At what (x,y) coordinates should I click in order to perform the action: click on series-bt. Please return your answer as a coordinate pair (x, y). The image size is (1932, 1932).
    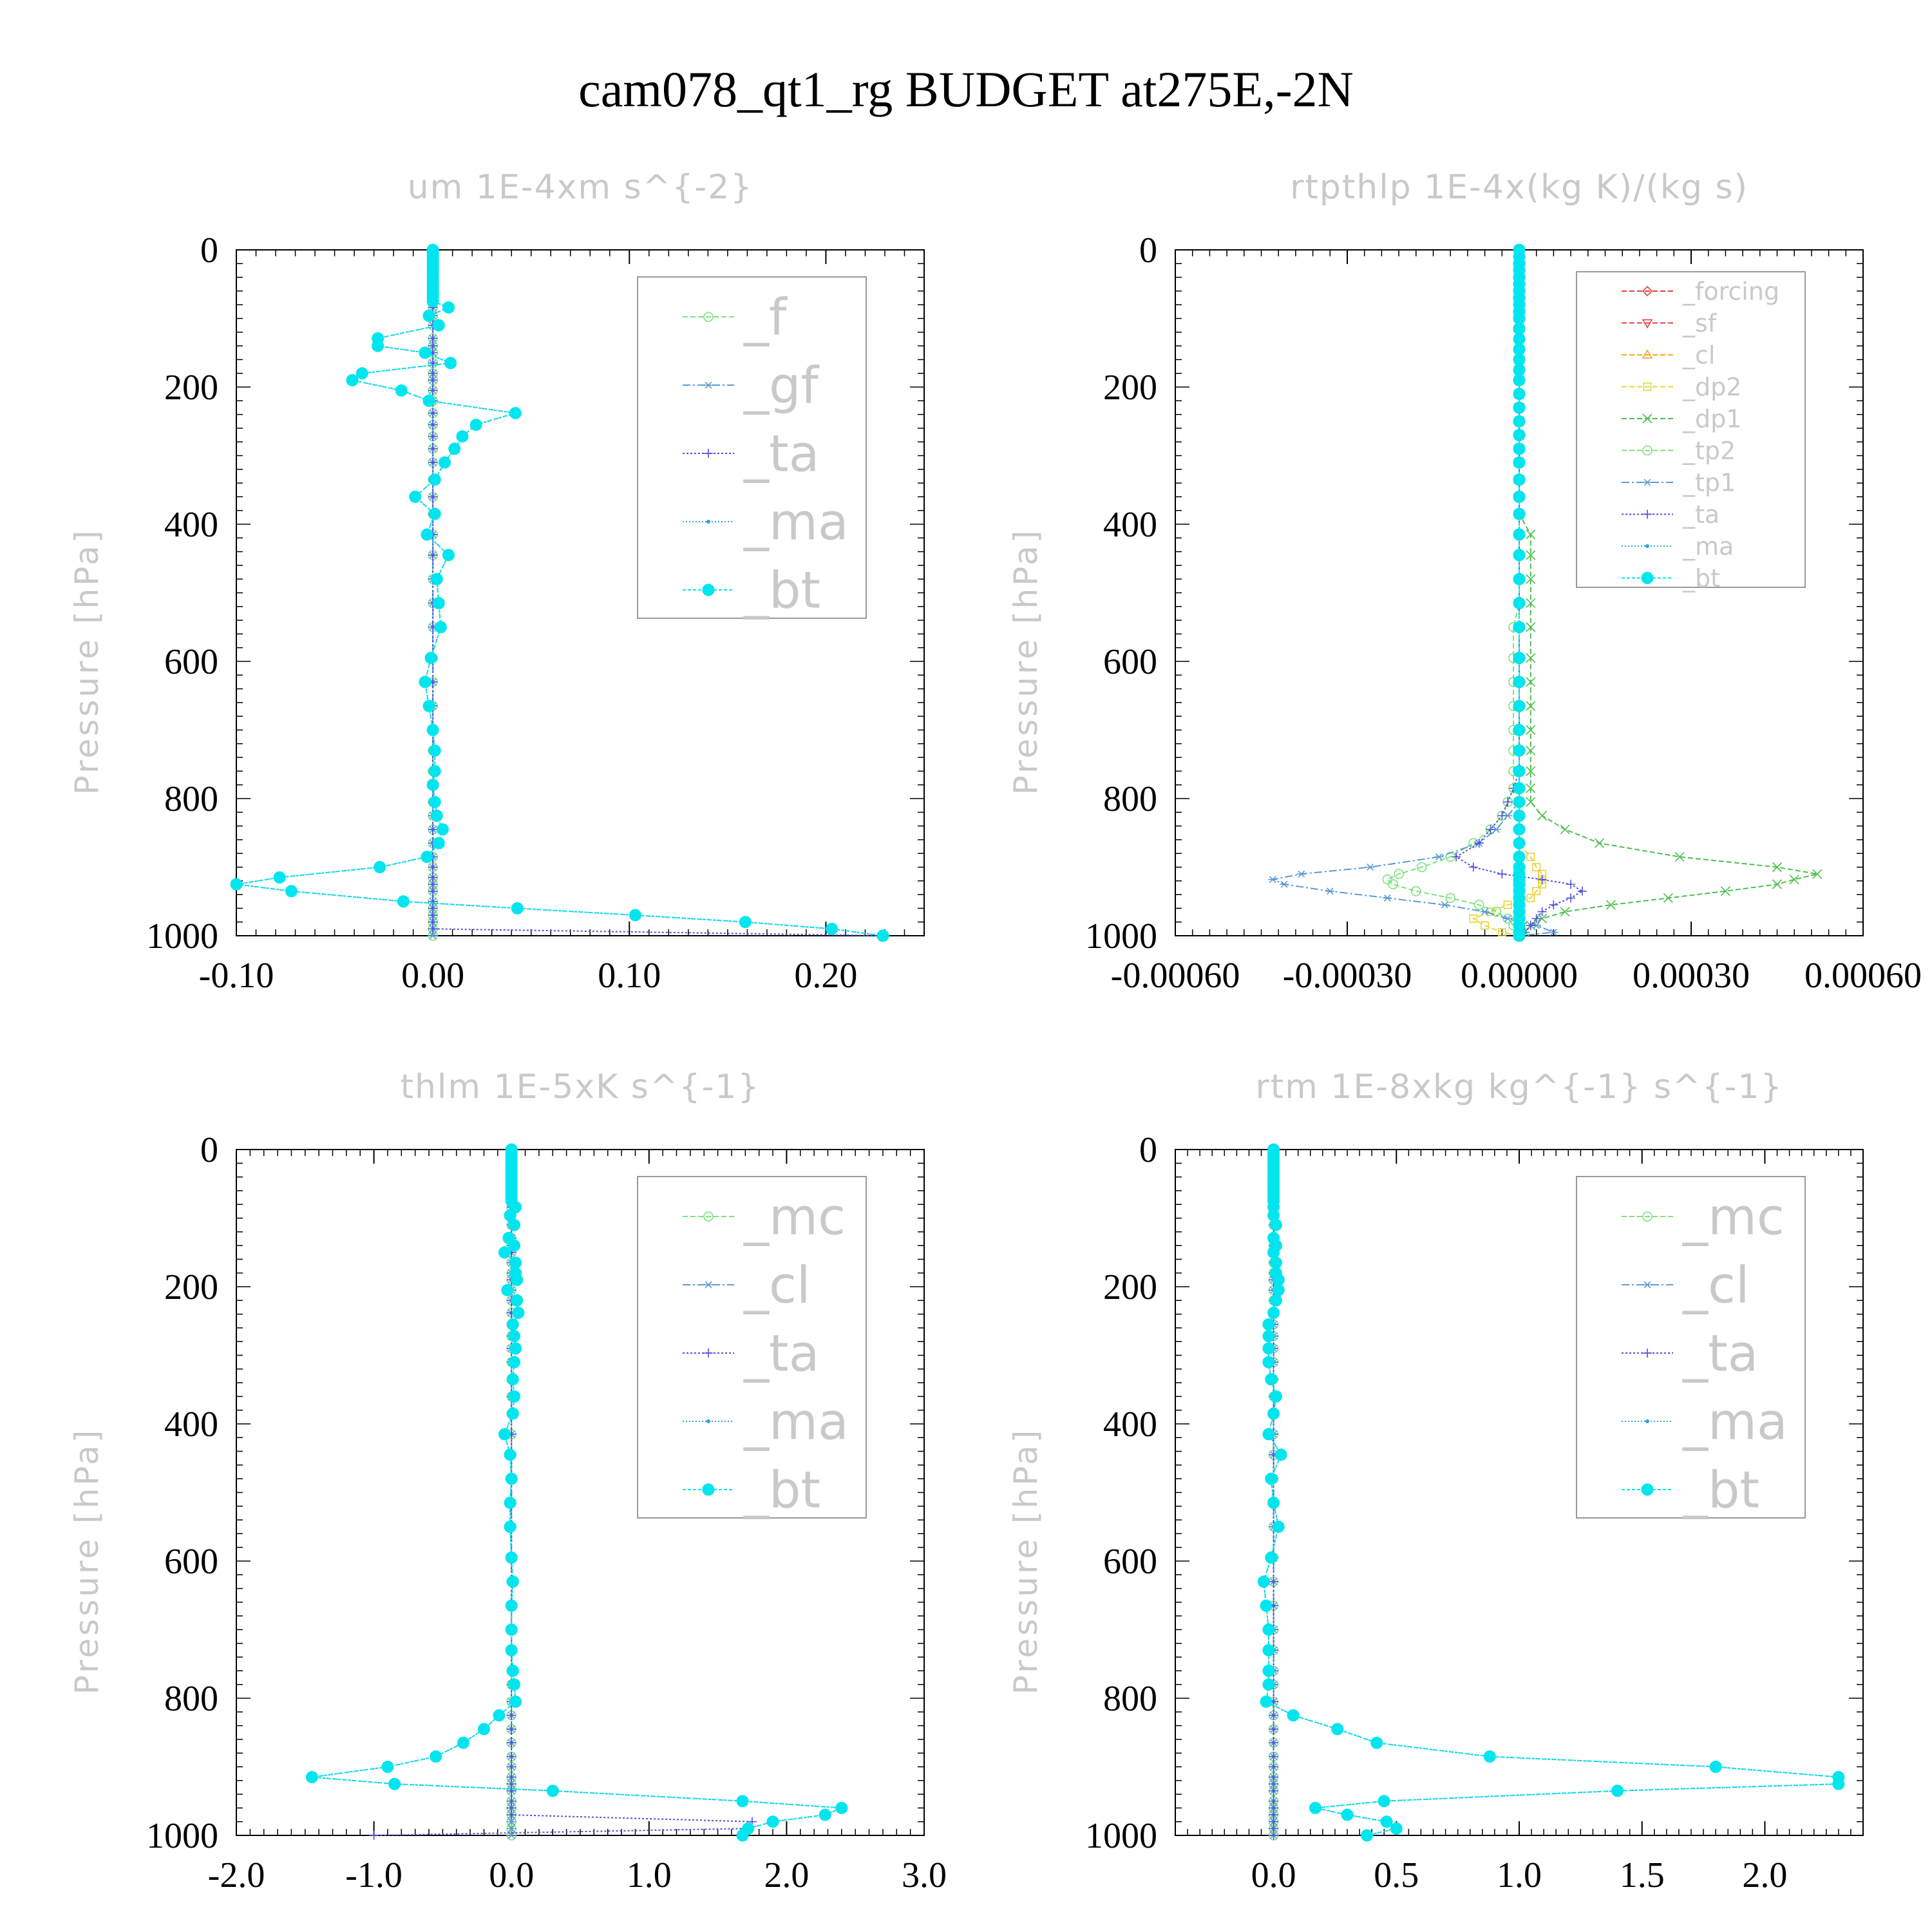
    Looking at the image, I should click on (559, 592).